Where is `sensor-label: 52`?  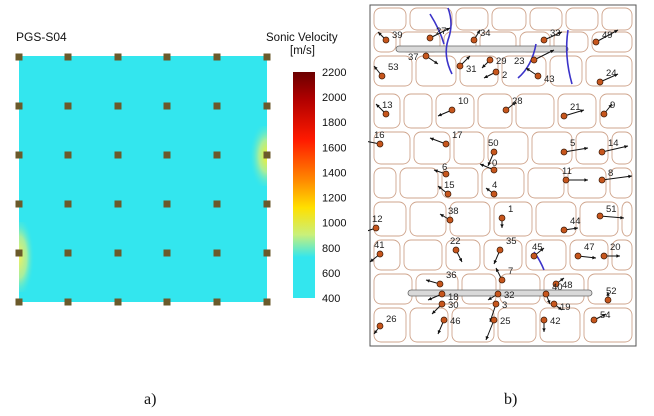
sensor-label: 52 is located at coordinates (611, 291).